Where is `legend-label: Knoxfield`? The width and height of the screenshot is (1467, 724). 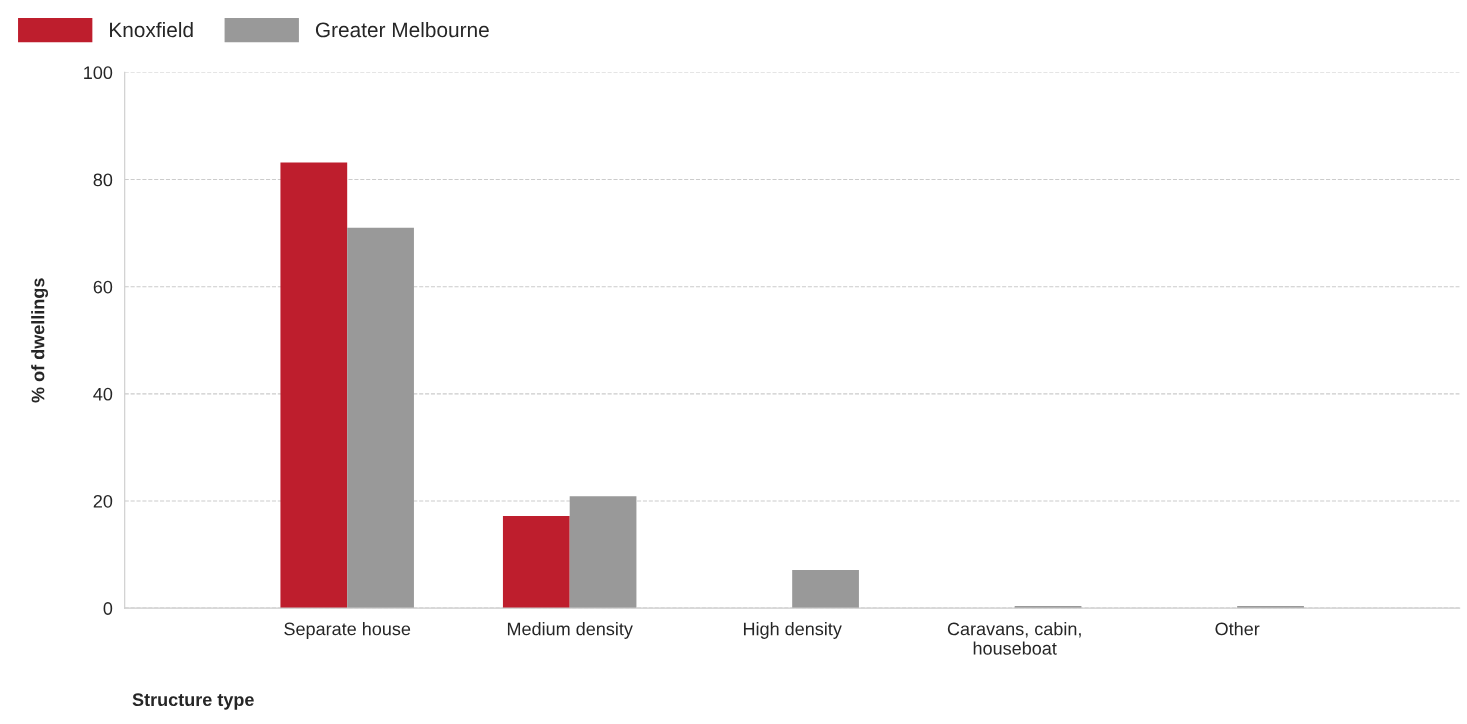
legend-label: Knoxfield is located at coordinates (151, 29).